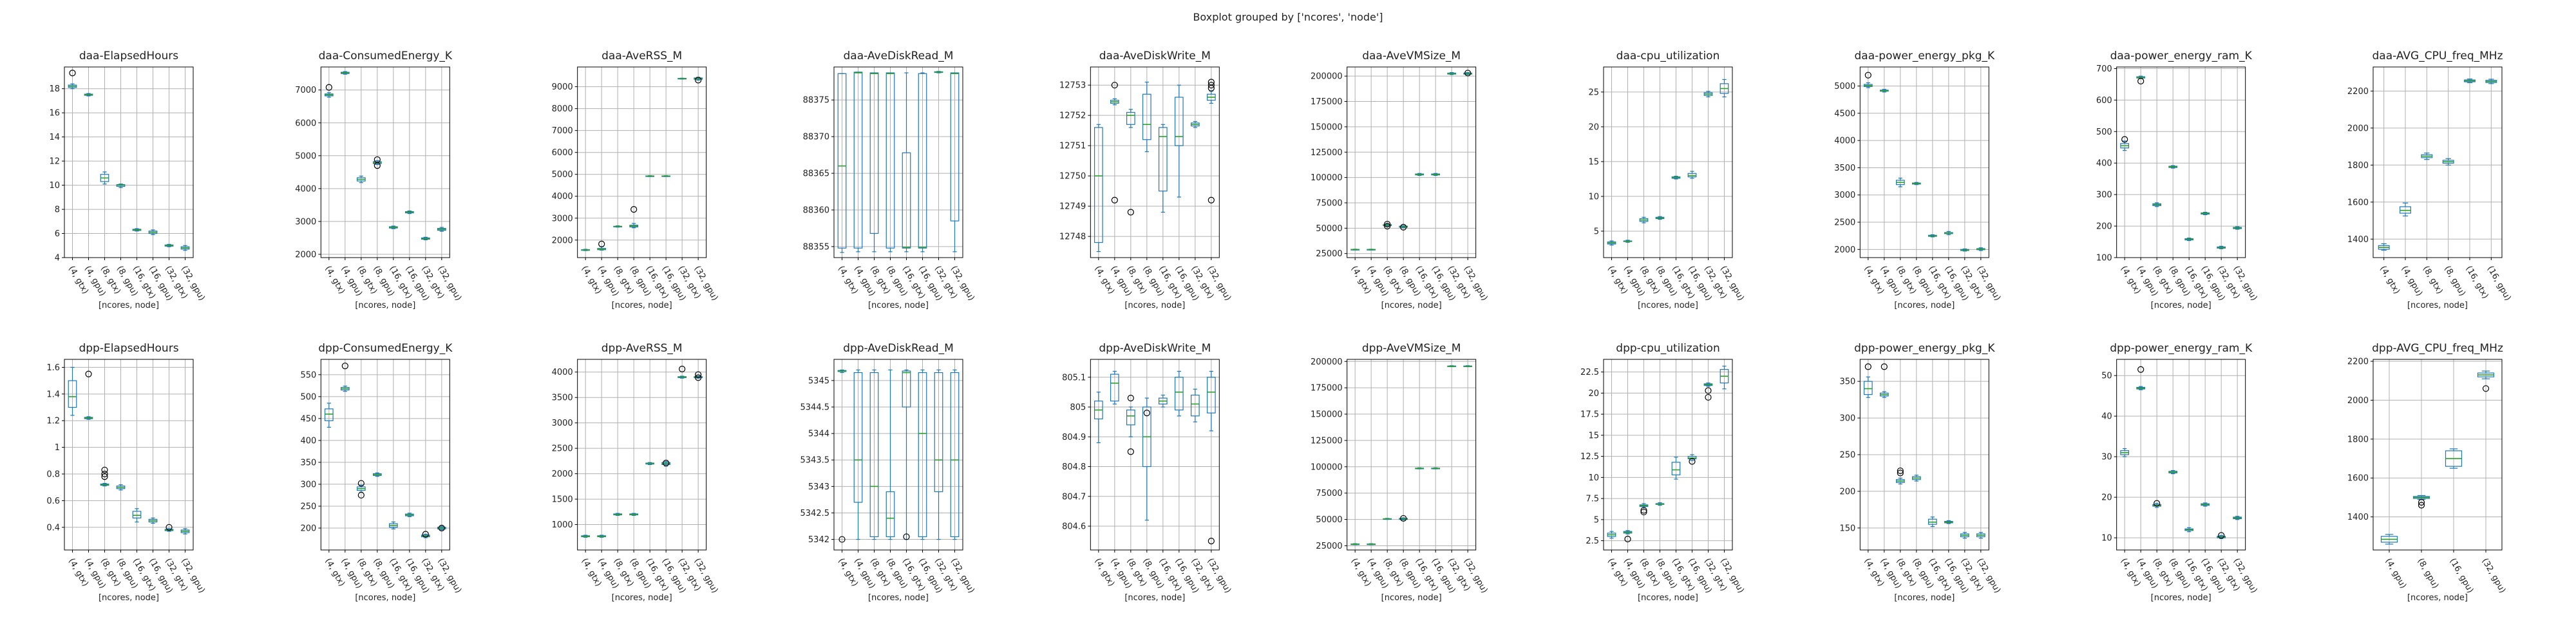 The height and width of the screenshot is (644, 2576). What do you see at coordinates (1072, 237) in the screenshot?
I see `y-tick-label: 12748` at bounding box center [1072, 237].